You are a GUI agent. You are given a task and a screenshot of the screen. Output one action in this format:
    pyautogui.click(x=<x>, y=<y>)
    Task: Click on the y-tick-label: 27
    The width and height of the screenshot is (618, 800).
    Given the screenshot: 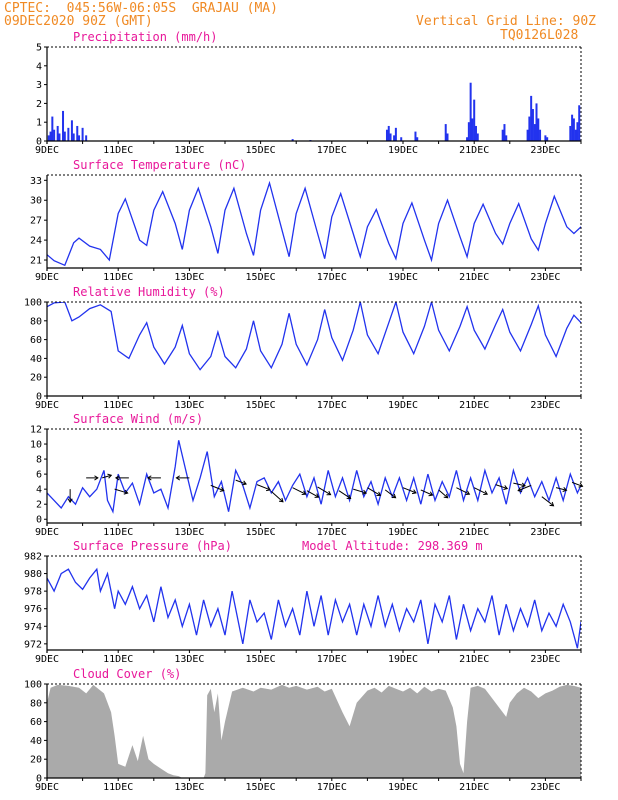 What is the action you would take?
    pyautogui.click(x=36, y=221)
    